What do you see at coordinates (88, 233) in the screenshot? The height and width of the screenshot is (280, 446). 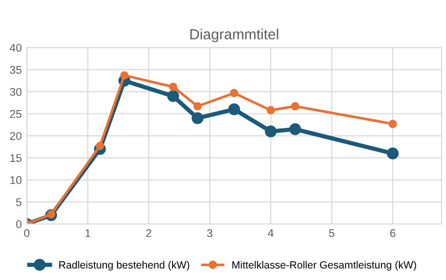 I see `x-tick-label: 1` at bounding box center [88, 233].